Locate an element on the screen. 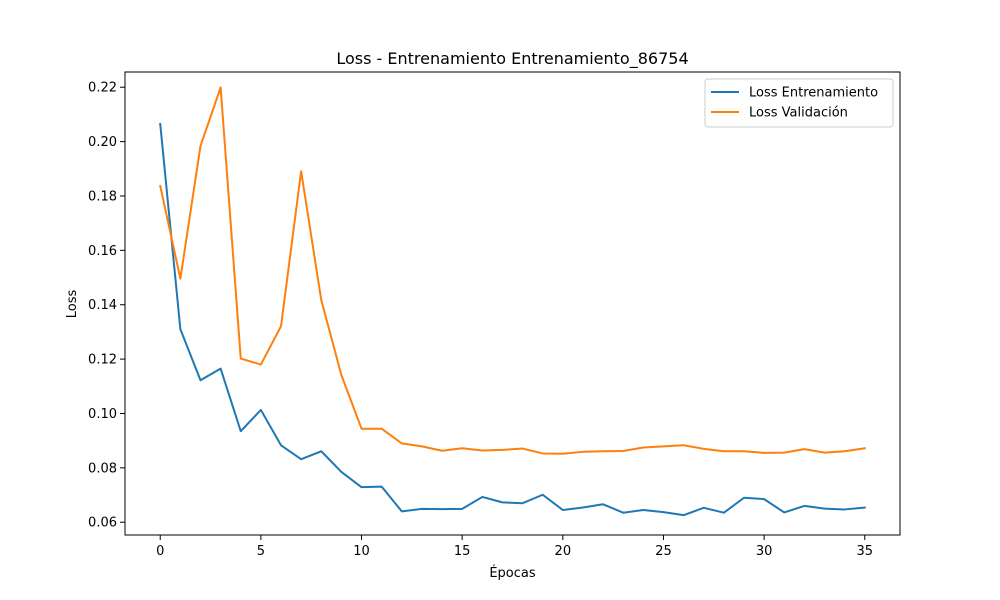 The image size is (1000, 600). y-tick-label: 0.06 is located at coordinates (102, 523).